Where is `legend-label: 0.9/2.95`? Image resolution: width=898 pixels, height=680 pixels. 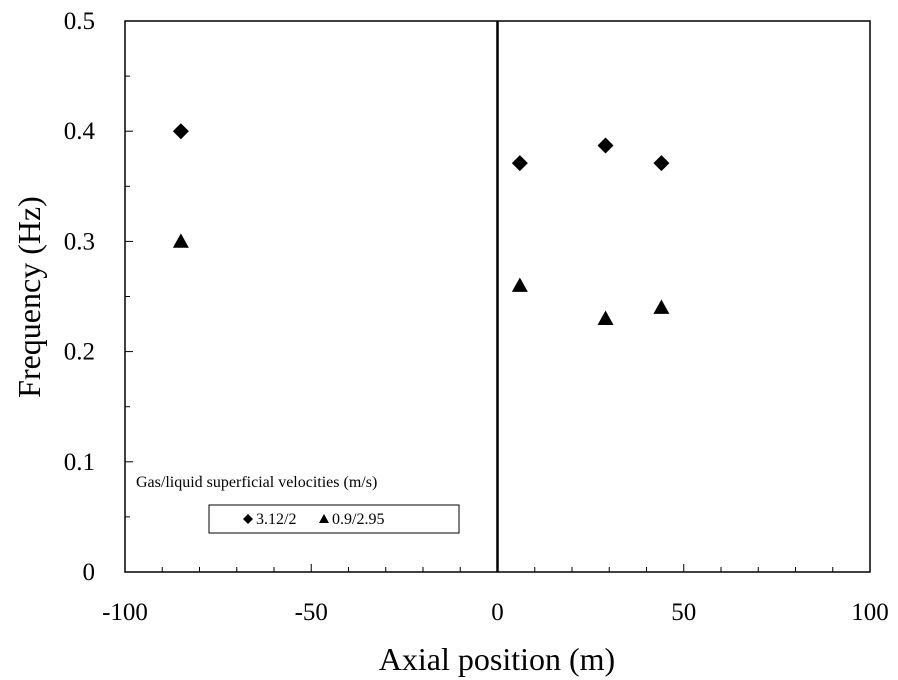 legend-label: 0.9/2.95 is located at coordinates (358, 519).